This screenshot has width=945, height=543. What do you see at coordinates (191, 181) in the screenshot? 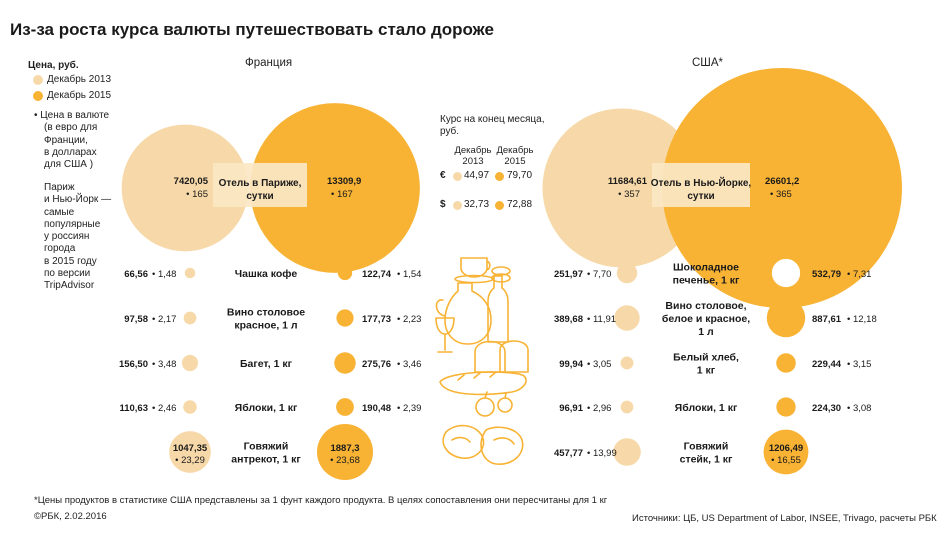
I see `hotel-paris-2013-value: 7420,05` at bounding box center [191, 181].